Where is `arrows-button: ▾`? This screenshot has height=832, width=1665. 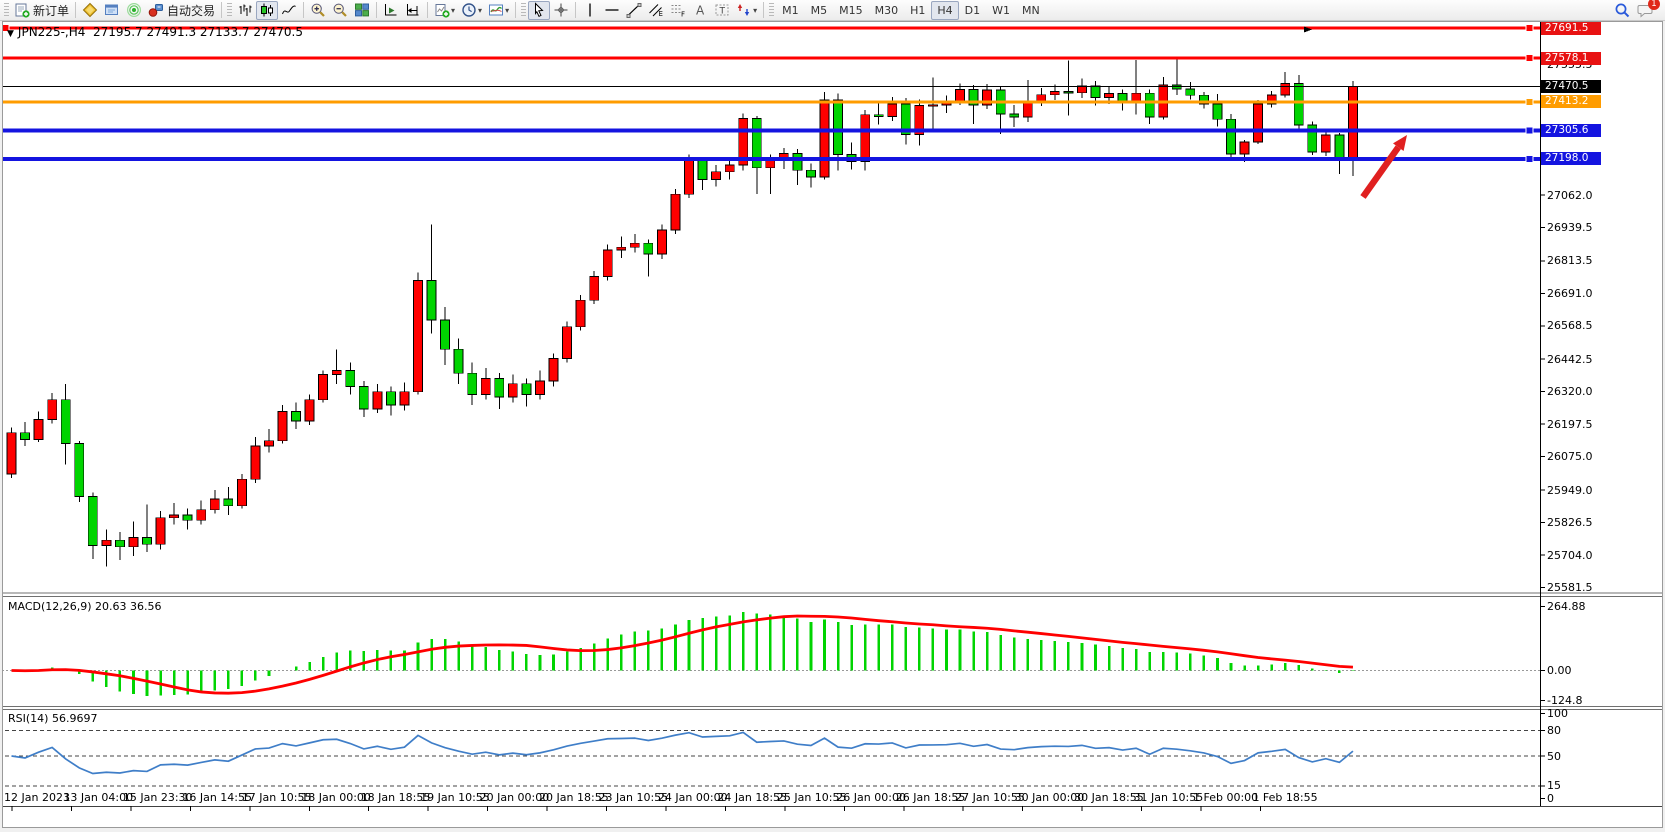
arrows-button: ▾ is located at coordinates (746, 10).